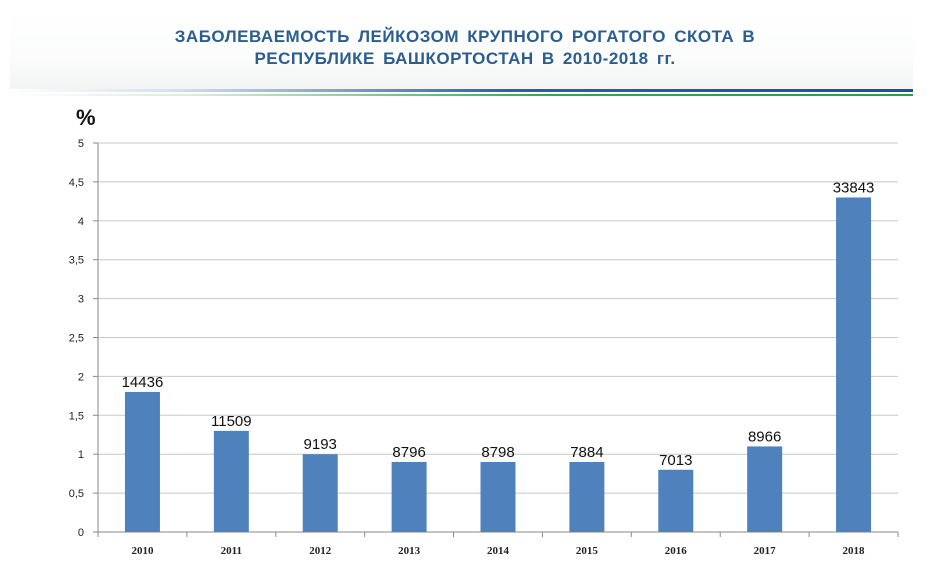 The height and width of the screenshot is (584, 945). What do you see at coordinates (675, 460) in the screenshot?
I see `data-label: 7013` at bounding box center [675, 460].